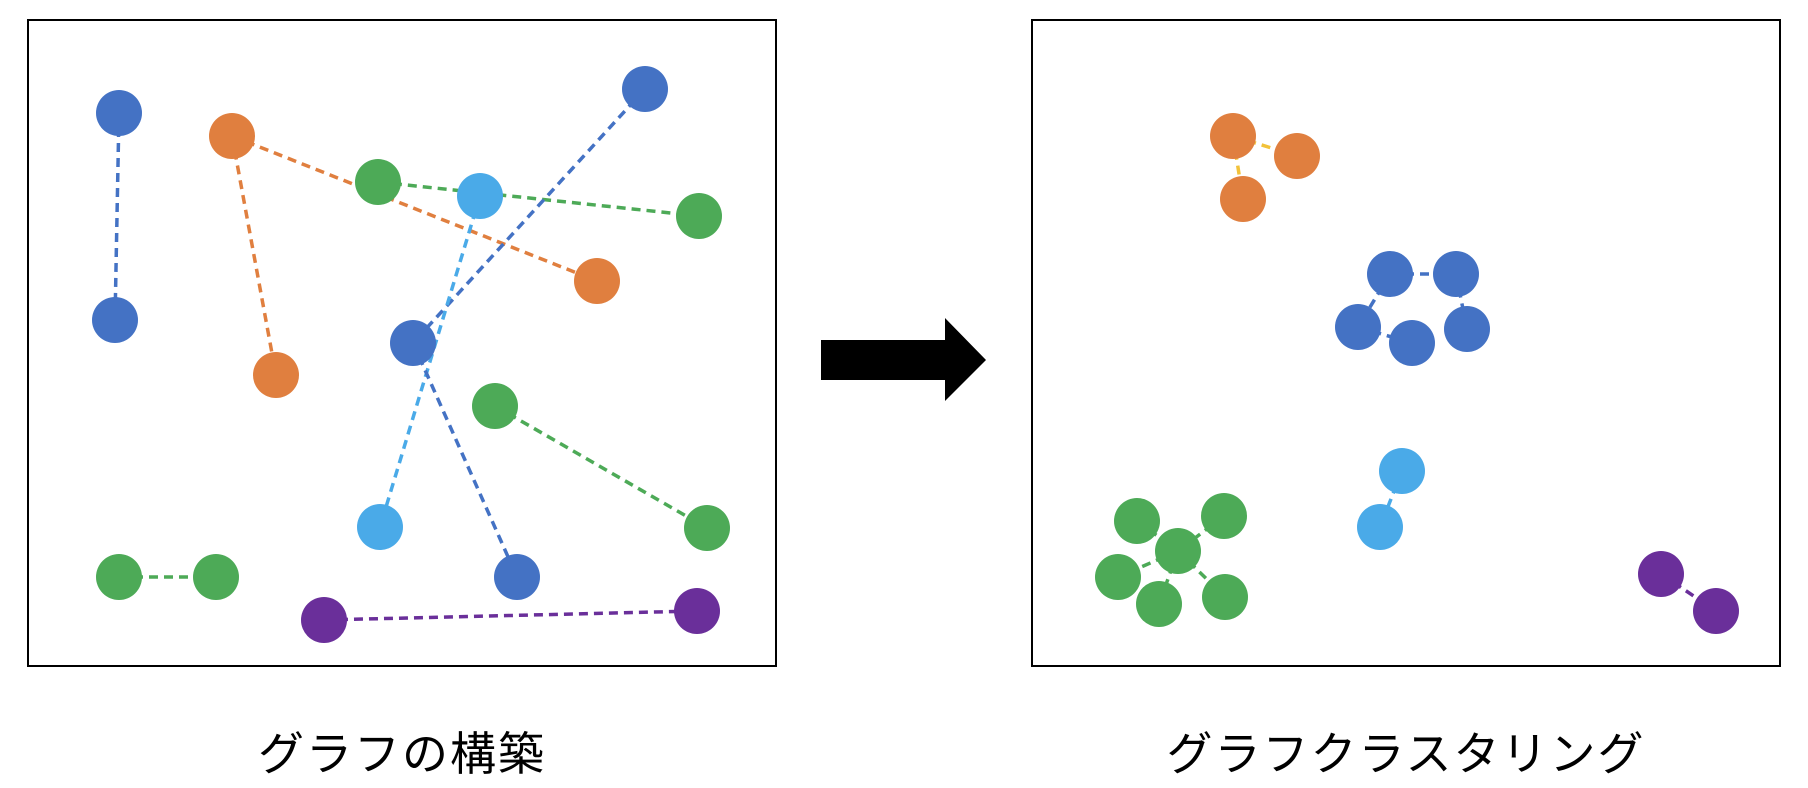 The height and width of the screenshot is (788, 1808). I want to click on node-cg5, so click(1159, 604).